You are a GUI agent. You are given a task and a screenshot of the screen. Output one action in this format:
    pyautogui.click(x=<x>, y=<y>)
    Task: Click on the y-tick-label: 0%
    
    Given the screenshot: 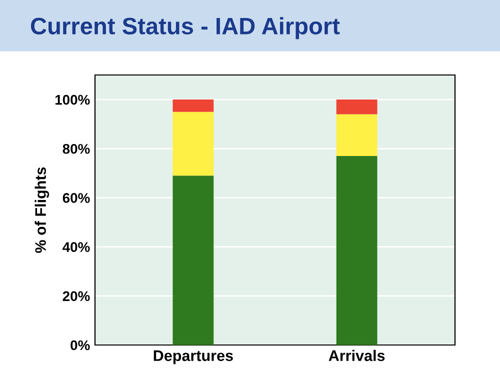 What is the action you would take?
    pyautogui.click(x=80, y=345)
    